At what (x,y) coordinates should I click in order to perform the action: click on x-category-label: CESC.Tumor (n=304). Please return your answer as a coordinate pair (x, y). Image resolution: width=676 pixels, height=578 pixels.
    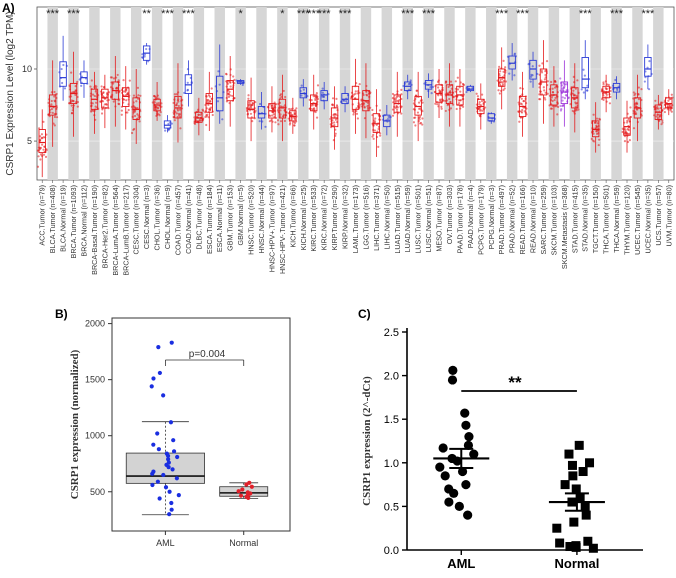
    Looking at the image, I should click on (136, 219).